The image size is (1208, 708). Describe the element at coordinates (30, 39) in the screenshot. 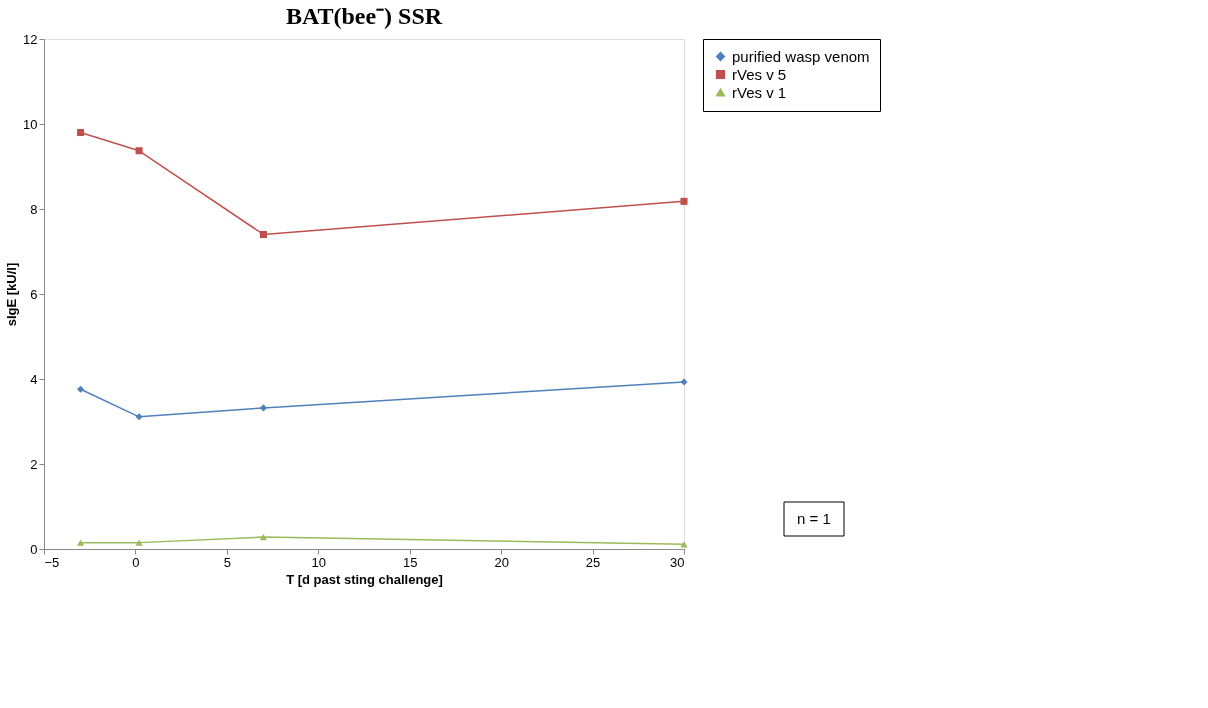

I see `y-tick-label: 12` at that location.